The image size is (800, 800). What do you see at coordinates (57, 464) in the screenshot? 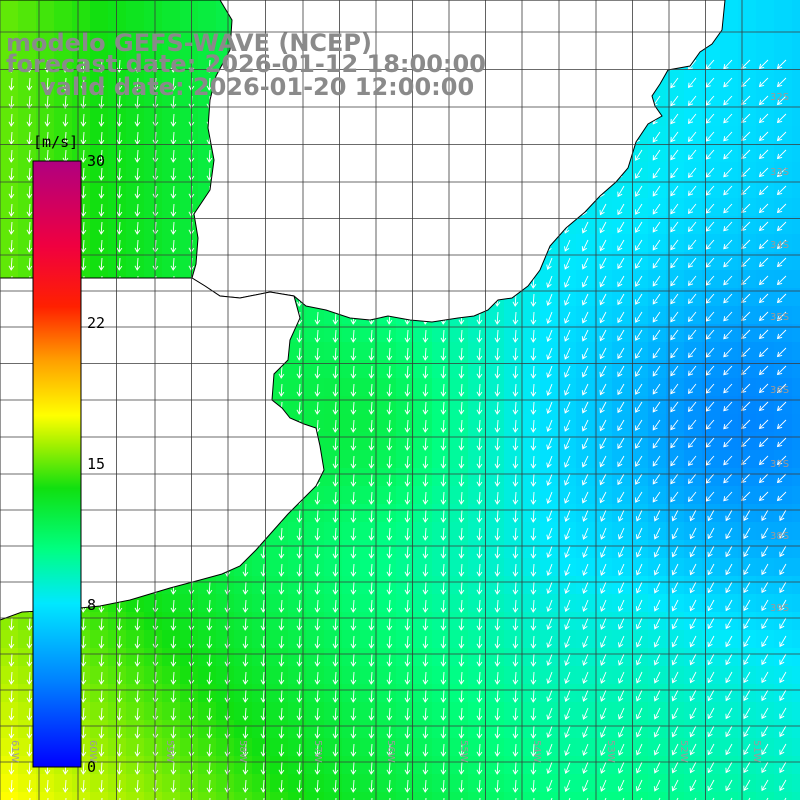
I see `colorbar` at bounding box center [57, 464].